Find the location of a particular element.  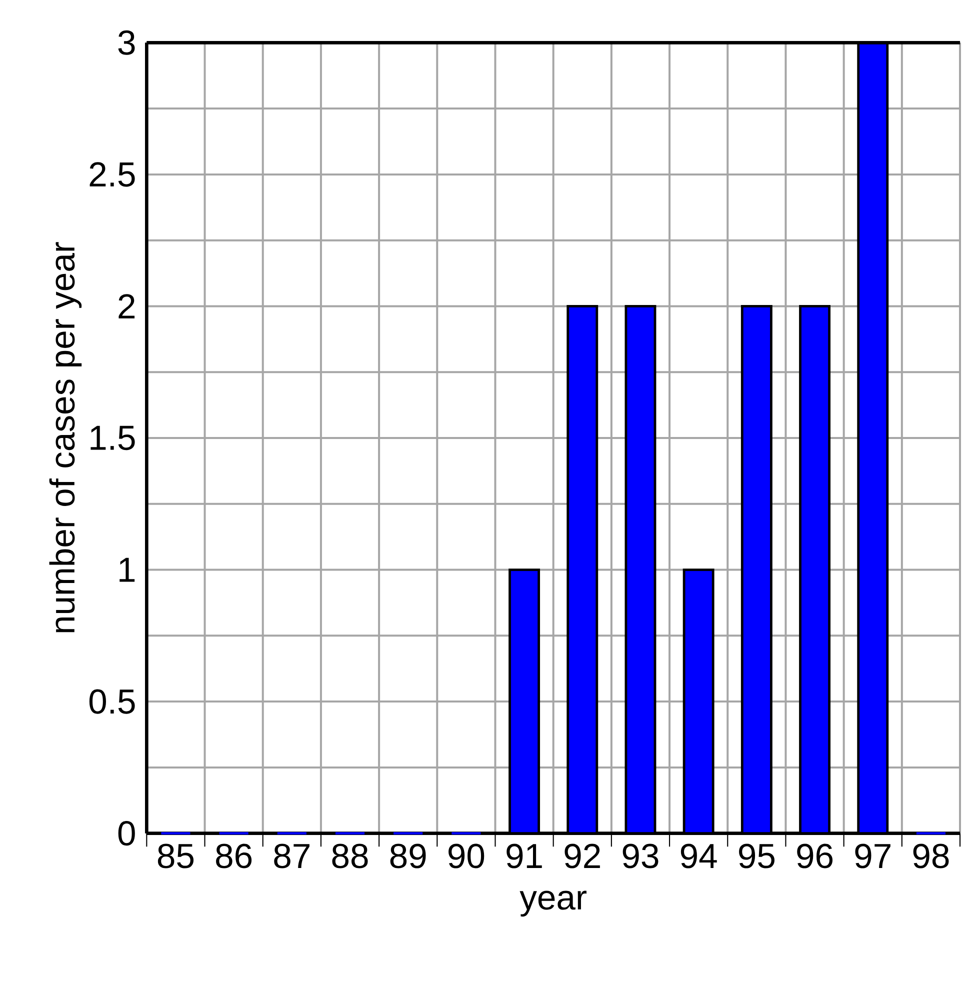

x-axis-title: year is located at coordinates (553, 903).